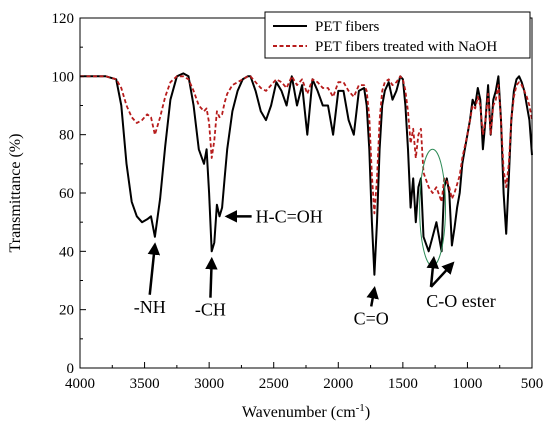 The image size is (550, 430). Describe the element at coordinates (150, 307) in the screenshot. I see `annotation-label: -NH` at that location.